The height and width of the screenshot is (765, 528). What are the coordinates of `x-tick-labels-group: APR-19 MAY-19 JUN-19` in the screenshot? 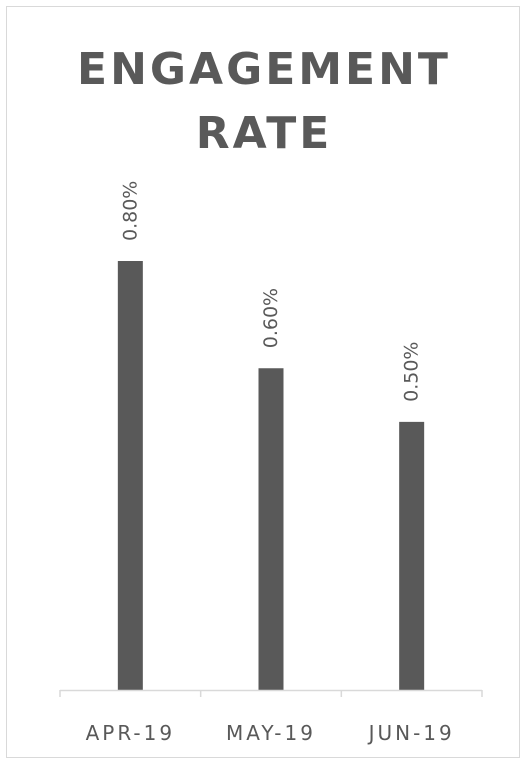 It's located at (270, 733).